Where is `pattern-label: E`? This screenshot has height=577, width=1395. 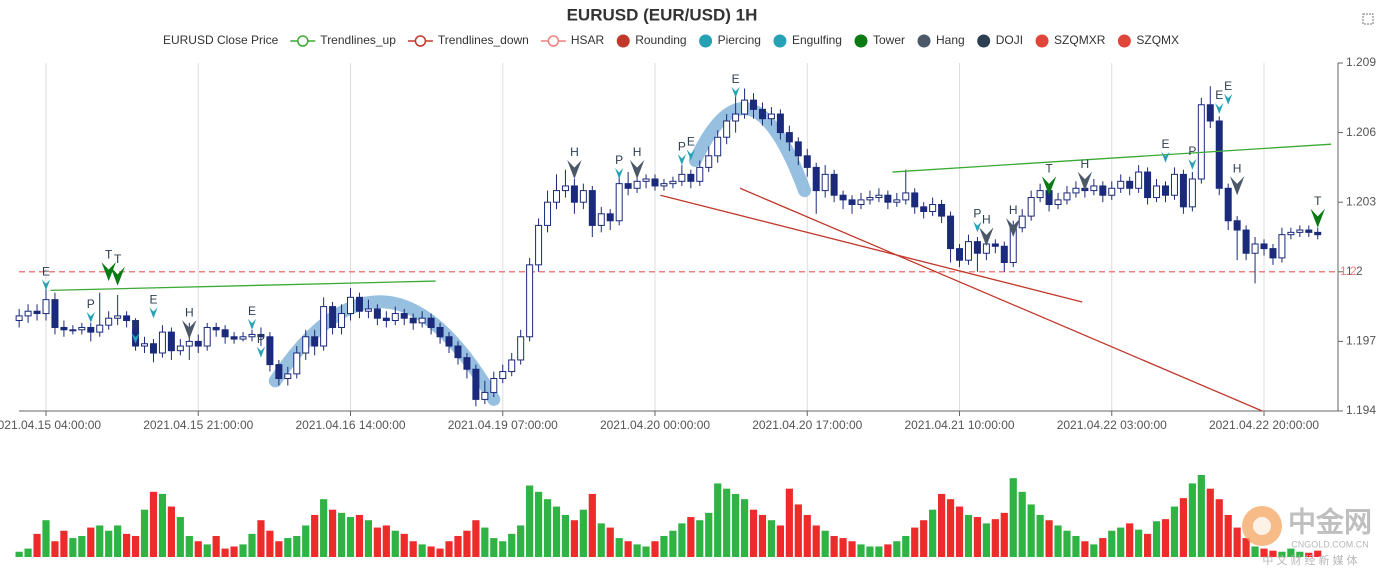
pattern-label: E is located at coordinates (252, 311).